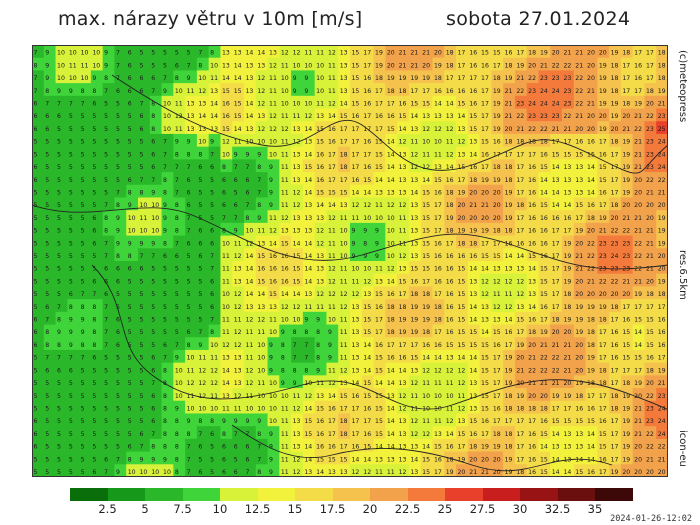 This screenshot has height=525, width=700. Describe the element at coordinates (662, 396) in the screenshot. I see `gust-value: 23` at that location.